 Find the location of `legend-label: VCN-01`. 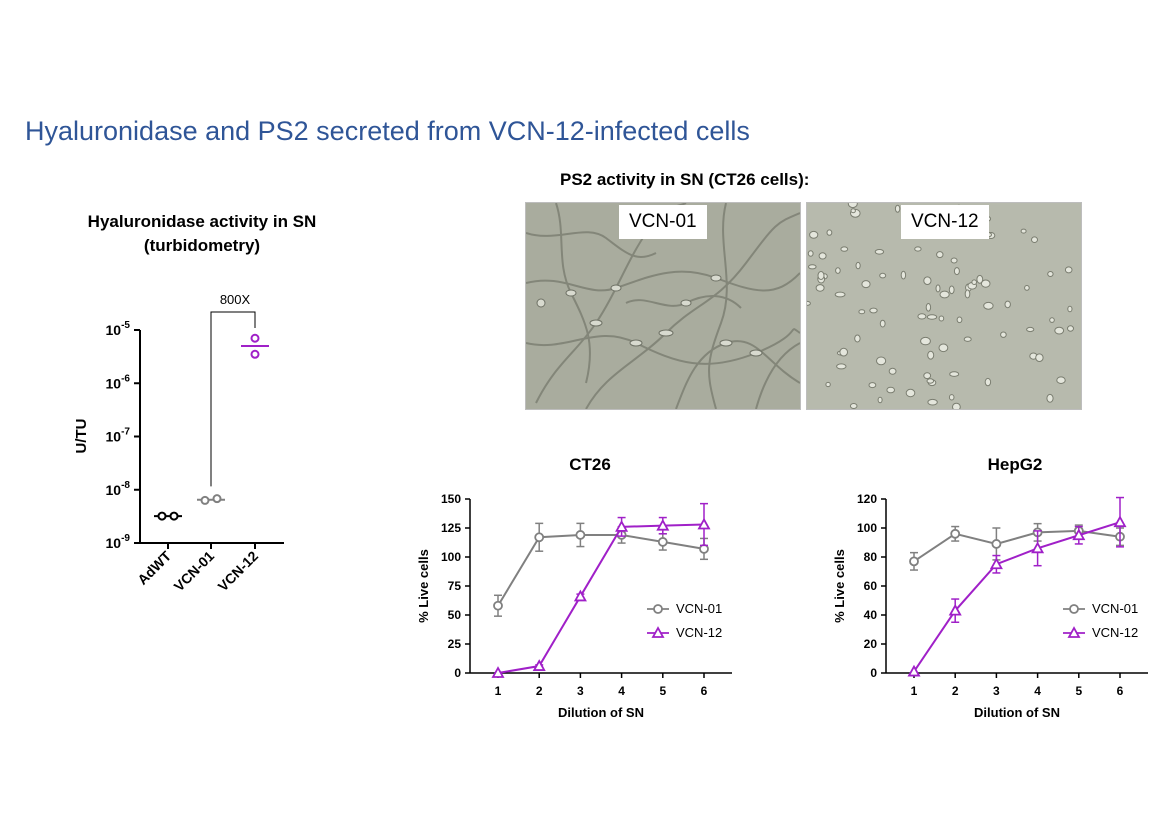

legend-label: VCN-01 is located at coordinates (699, 608).